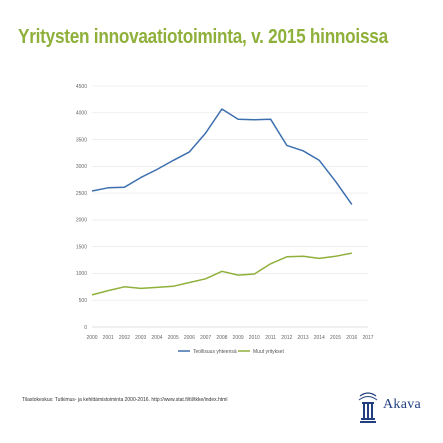  What do you see at coordinates (156, 338) in the screenshot?
I see `x-tick-label: 2004` at bounding box center [156, 338].